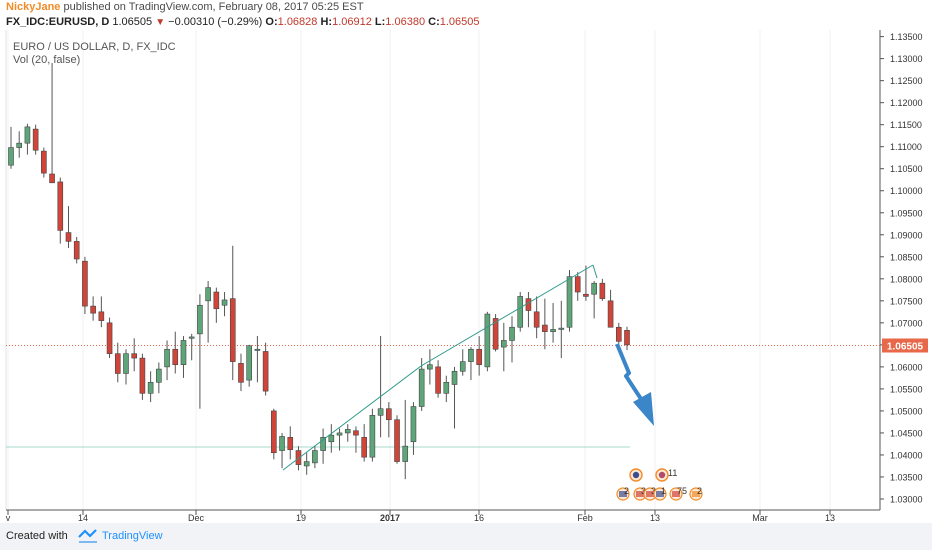 The height and width of the screenshot is (550, 932). I want to click on y-tick-label: 1.13500, so click(906, 37).